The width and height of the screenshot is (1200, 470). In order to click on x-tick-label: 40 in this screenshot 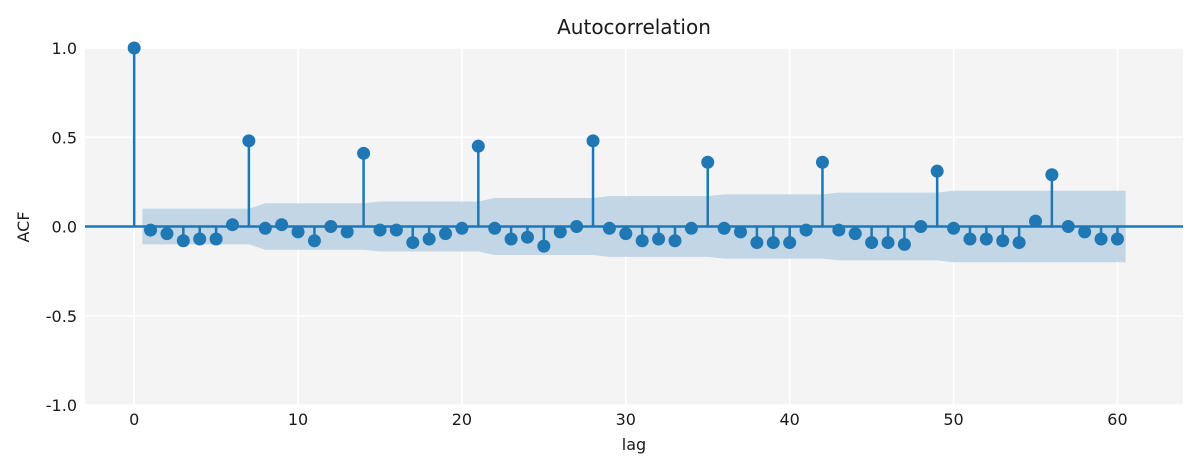, I will do `click(790, 419)`.